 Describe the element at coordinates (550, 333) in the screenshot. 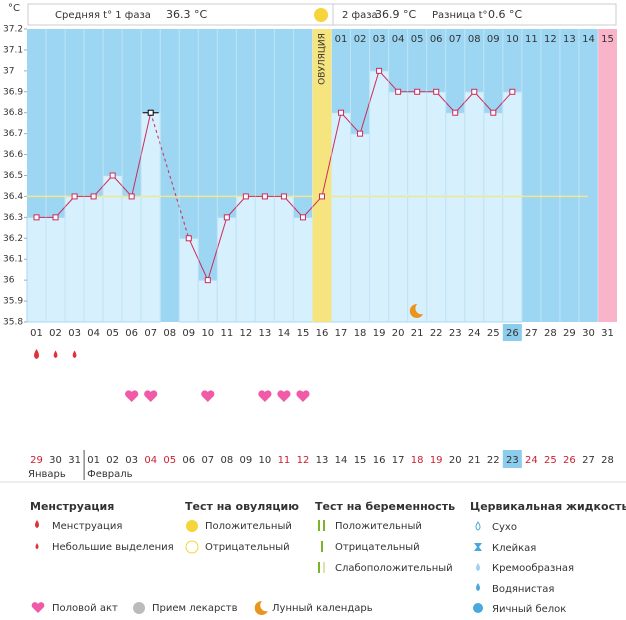

I see `x-tick-label: 28` at that location.